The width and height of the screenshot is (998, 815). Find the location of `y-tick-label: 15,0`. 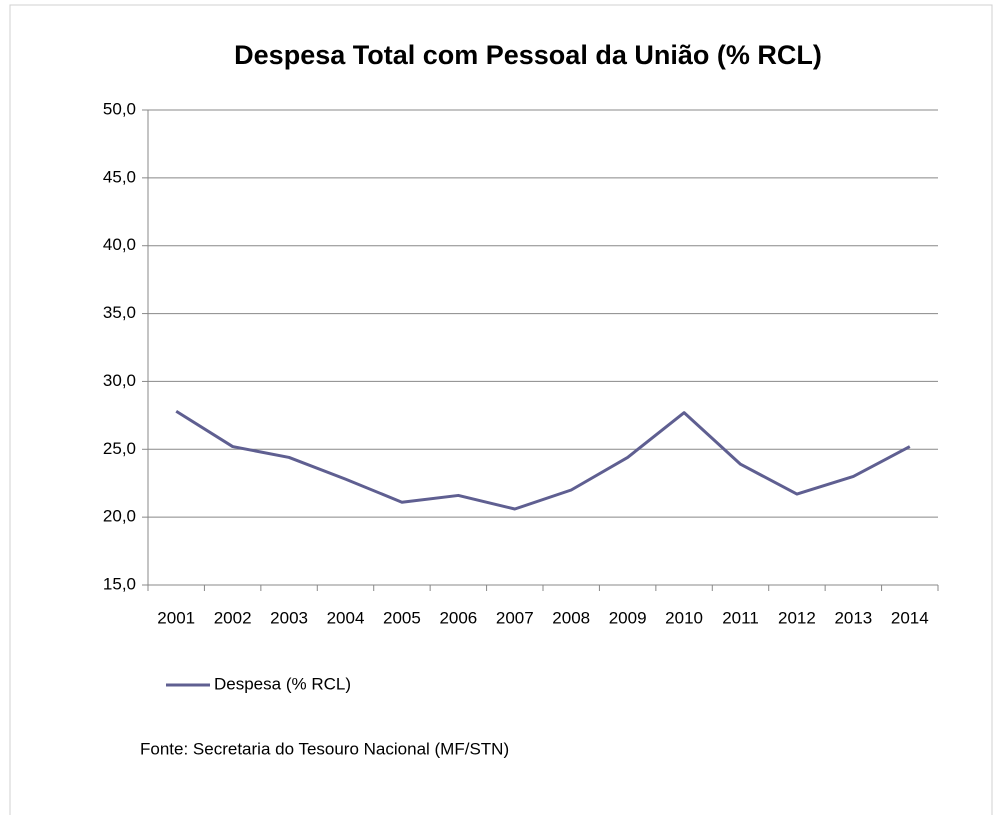

y-tick-label: 15,0 is located at coordinates (119, 583).